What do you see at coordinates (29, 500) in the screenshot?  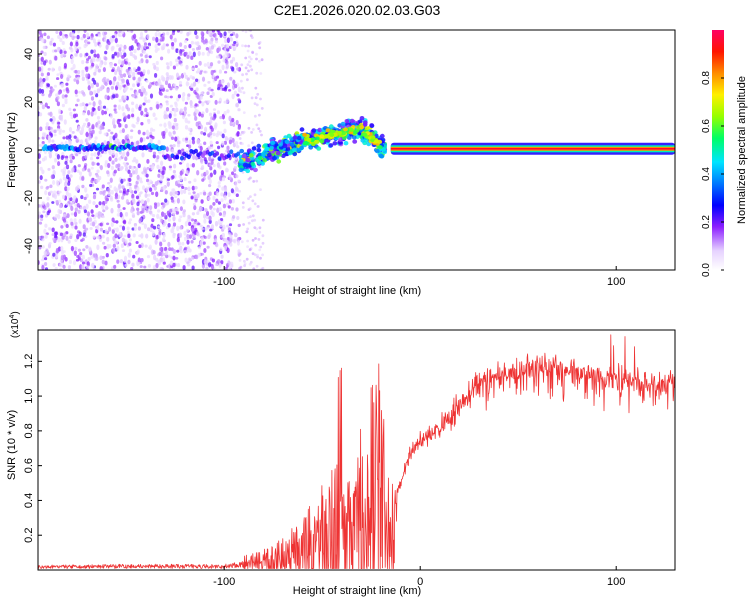 I see `snr-y-tick-label: 0.4` at bounding box center [29, 500].